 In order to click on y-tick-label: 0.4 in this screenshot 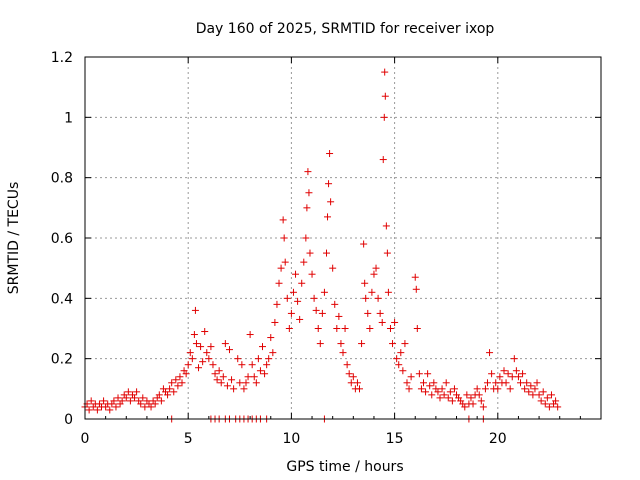, I will do `click(62, 299)`.